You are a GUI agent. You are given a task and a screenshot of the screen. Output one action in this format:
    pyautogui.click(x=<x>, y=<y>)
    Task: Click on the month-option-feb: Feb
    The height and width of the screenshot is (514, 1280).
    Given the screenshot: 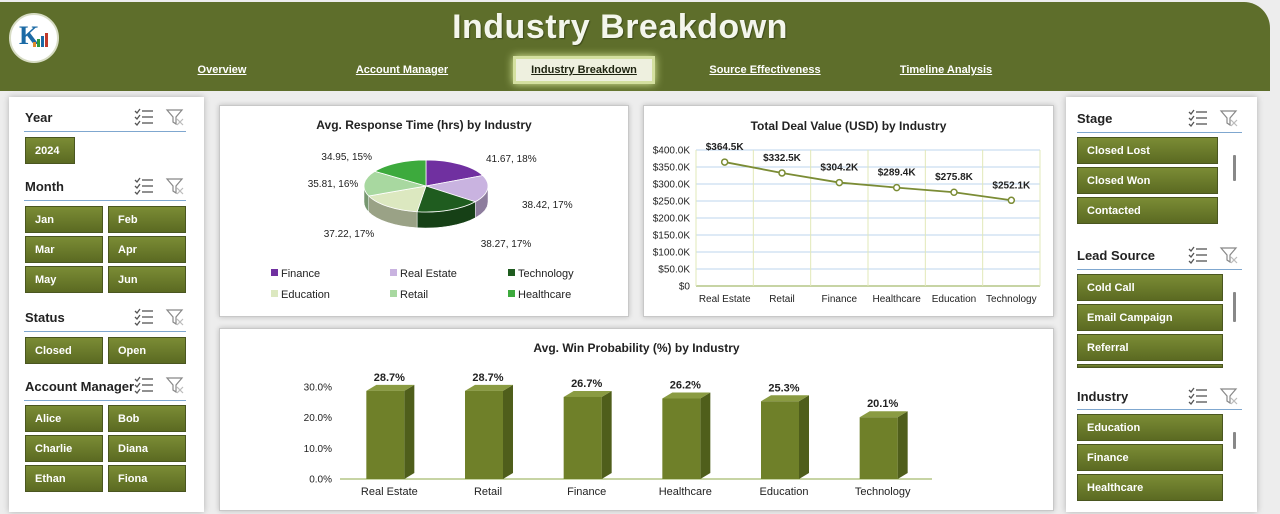 What is the action you would take?
    pyautogui.click(x=147, y=219)
    